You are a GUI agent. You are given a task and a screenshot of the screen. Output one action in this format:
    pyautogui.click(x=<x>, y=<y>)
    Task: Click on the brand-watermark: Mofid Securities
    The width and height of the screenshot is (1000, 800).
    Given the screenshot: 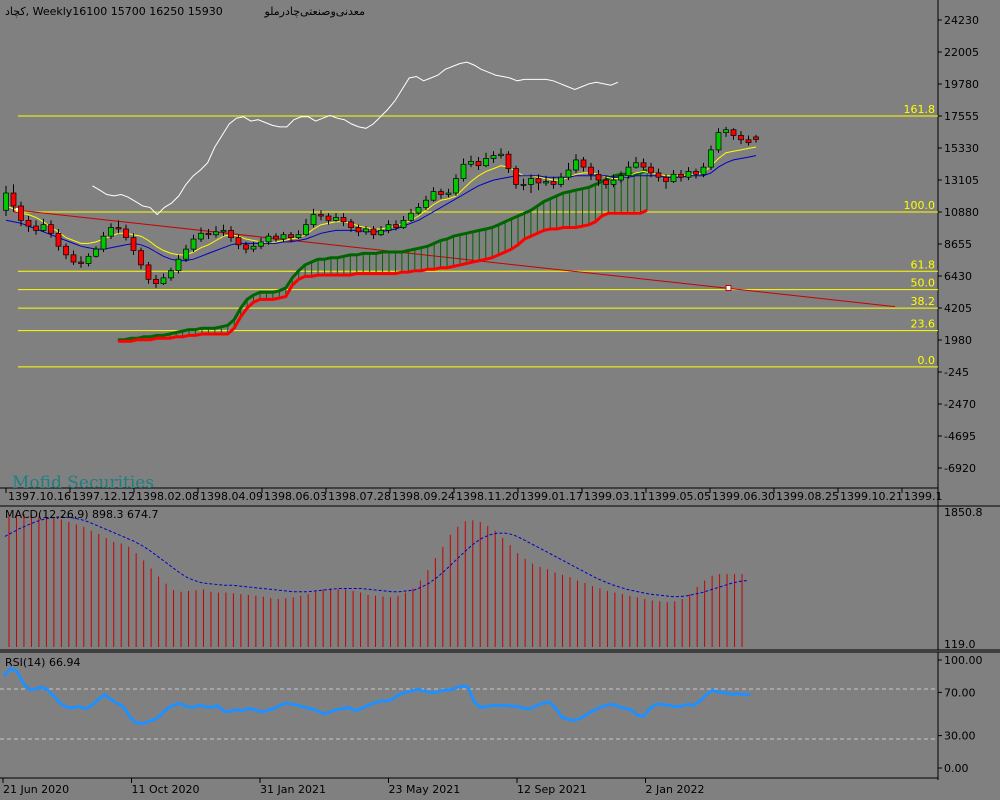 What is the action you would take?
    pyautogui.click(x=83, y=483)
    